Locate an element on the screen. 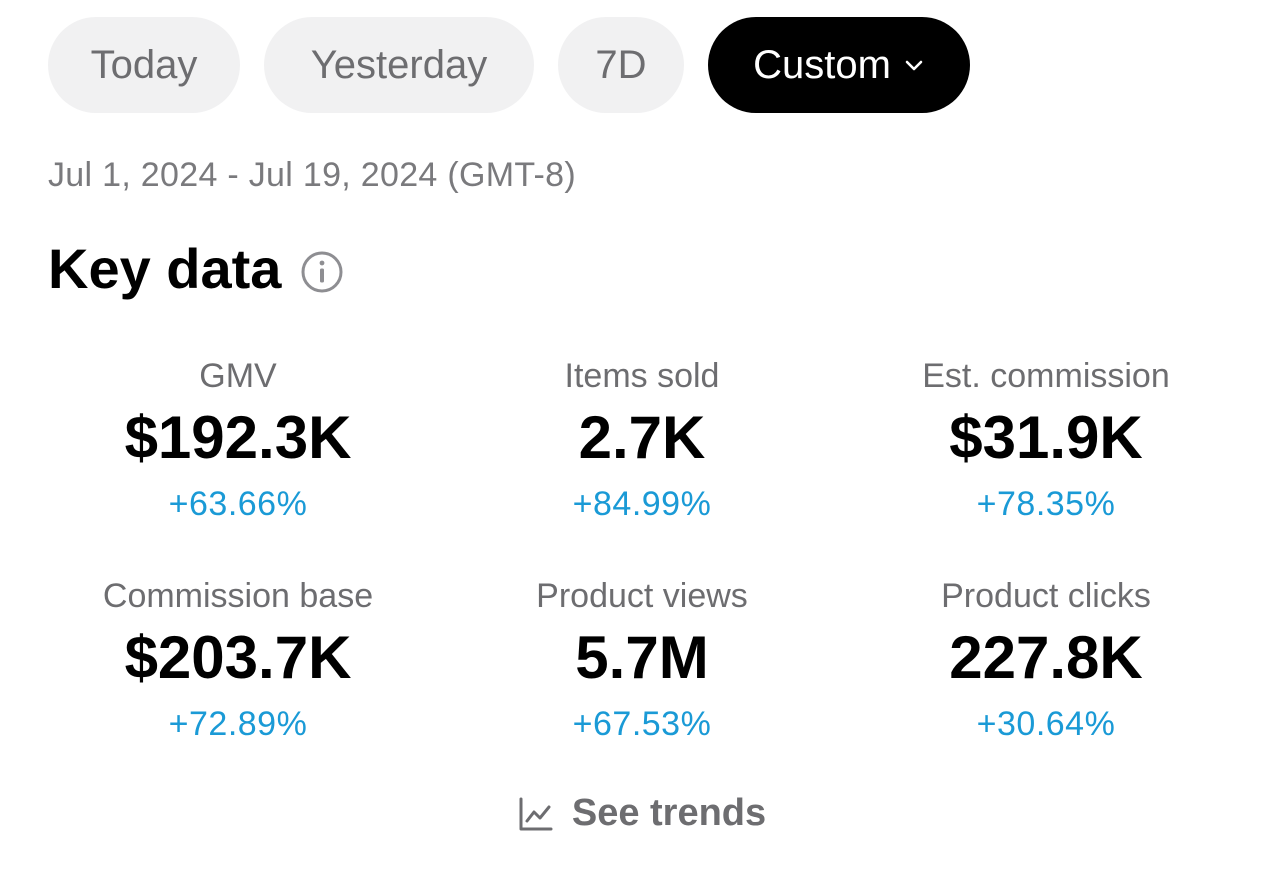 Image resolution: width=1284 pixels, height=874 pixels. metric-value: $203.7K is located at coordinates (238, 657).